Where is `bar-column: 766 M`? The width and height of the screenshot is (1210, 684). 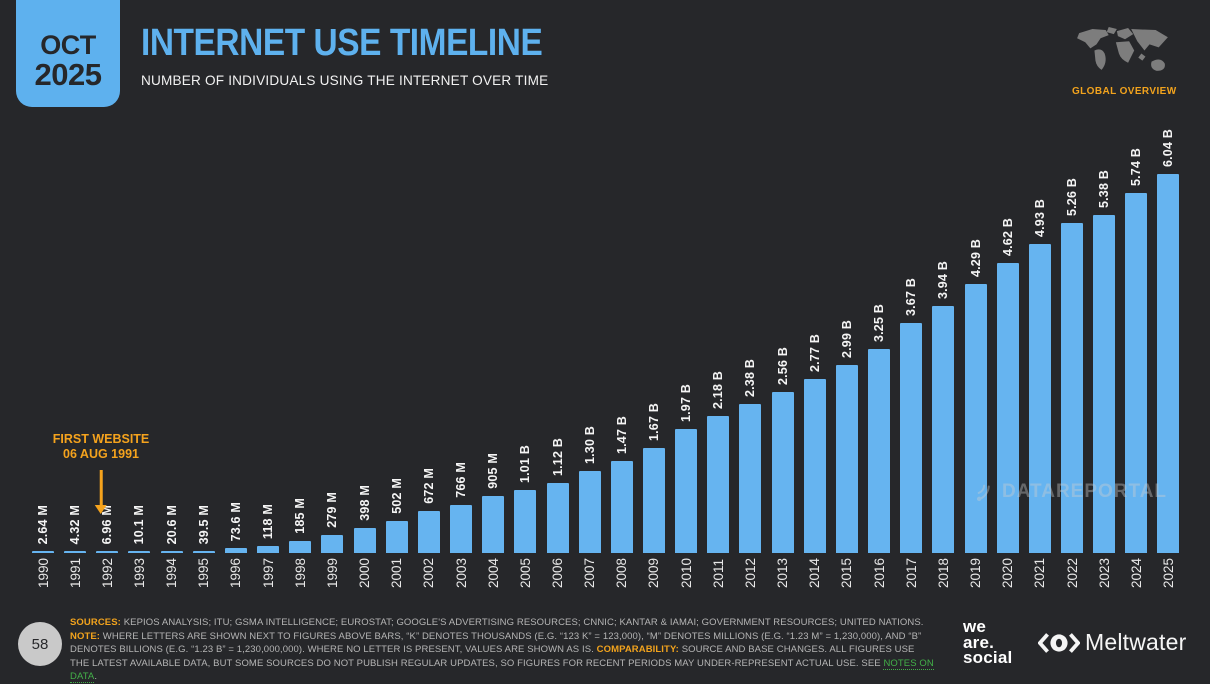
bar-column: 766 M is located at coordinates (461, 507).